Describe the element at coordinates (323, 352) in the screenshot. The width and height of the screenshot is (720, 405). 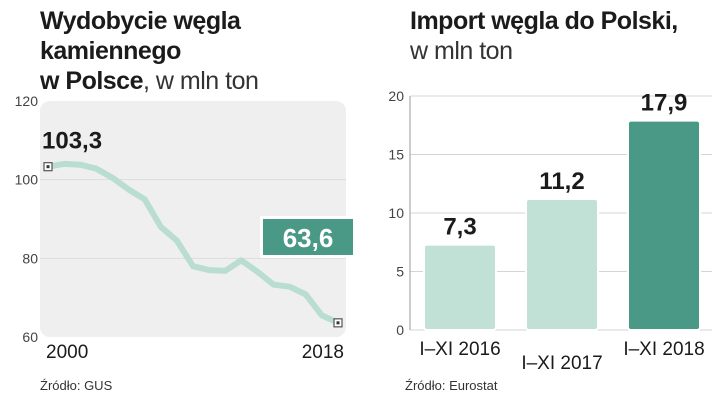
I see `left-x-tick-label: 2018` at that location.